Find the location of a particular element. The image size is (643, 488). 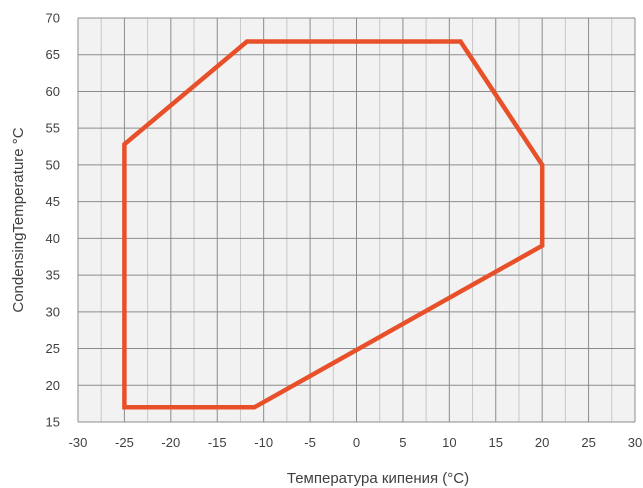

x-tick-label: 5 is located at coordinates (402, 442).